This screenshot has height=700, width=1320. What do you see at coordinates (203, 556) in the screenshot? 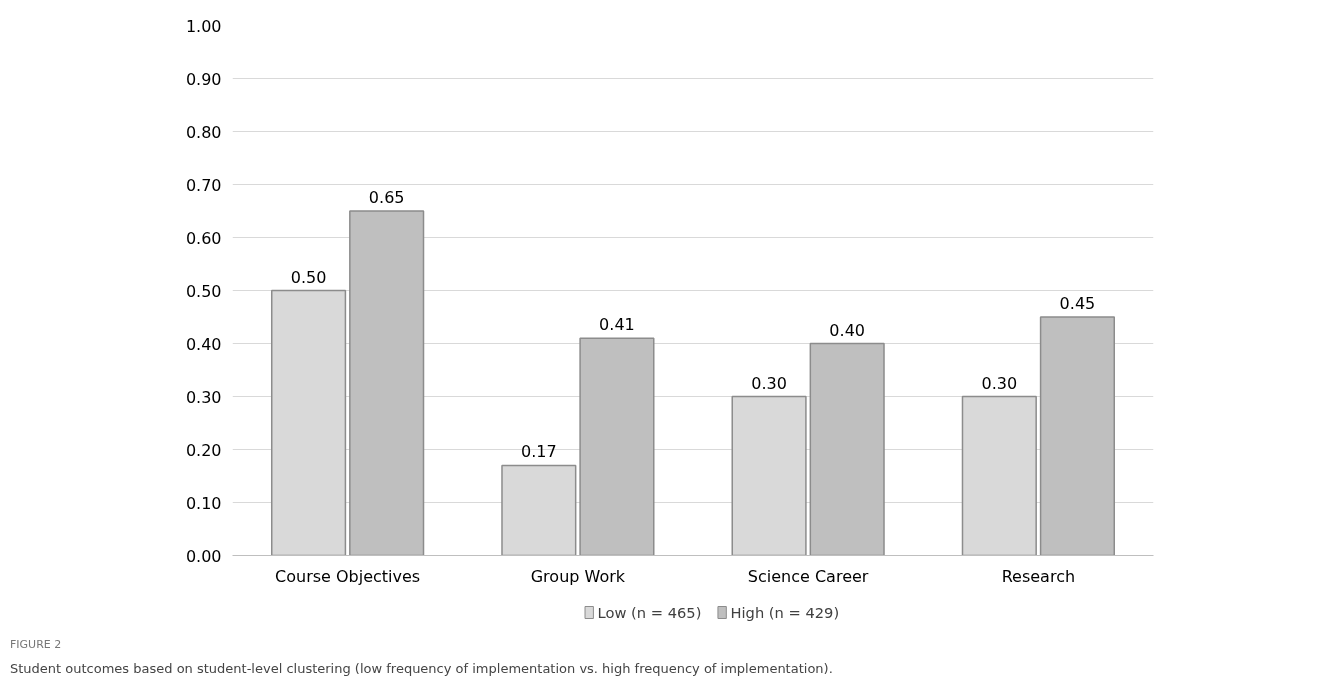
I see `y-tick-label: 0.00` at bounding box center [203, 556].